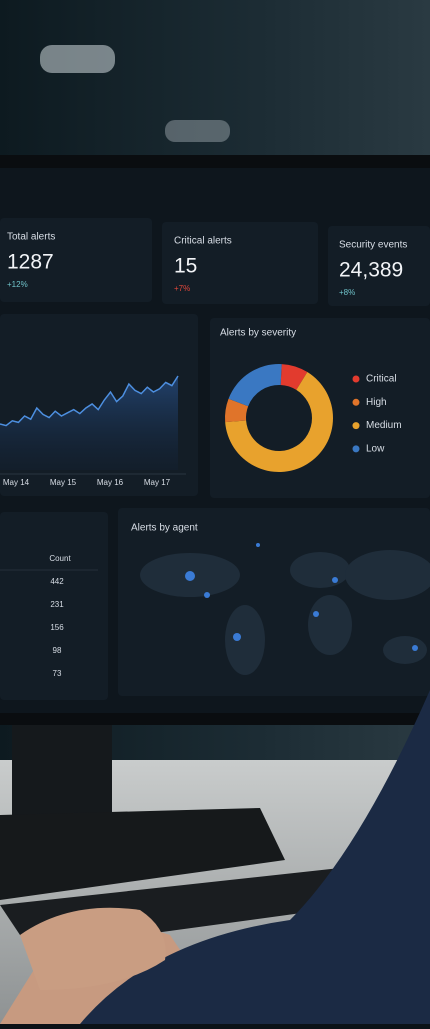 The image size is (430, 1029). I want to click on hand, so click(93, 948).